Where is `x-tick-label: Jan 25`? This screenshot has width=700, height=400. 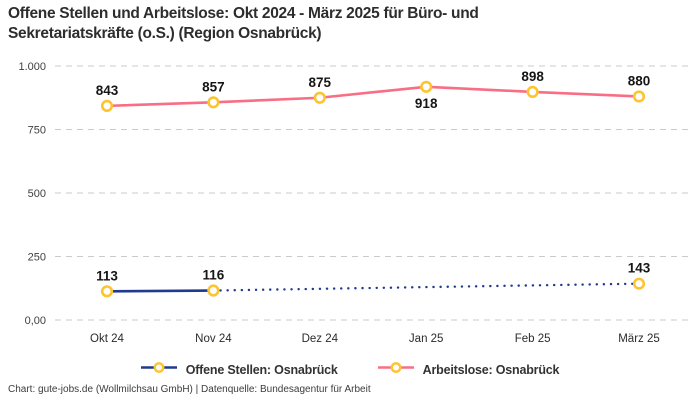 x-tick-label: Jan 25 is located at coordinates (426, 339).